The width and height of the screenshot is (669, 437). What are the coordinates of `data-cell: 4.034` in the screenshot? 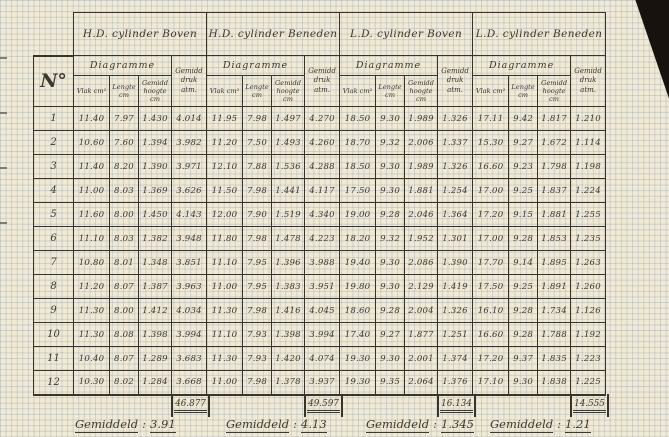 It's located at (189, 310).